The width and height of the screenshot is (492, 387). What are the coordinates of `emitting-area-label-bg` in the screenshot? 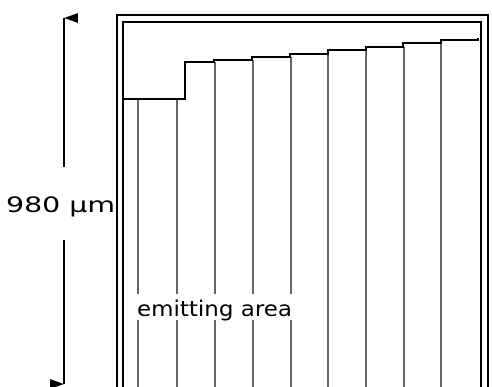 It's located at (215, 307).